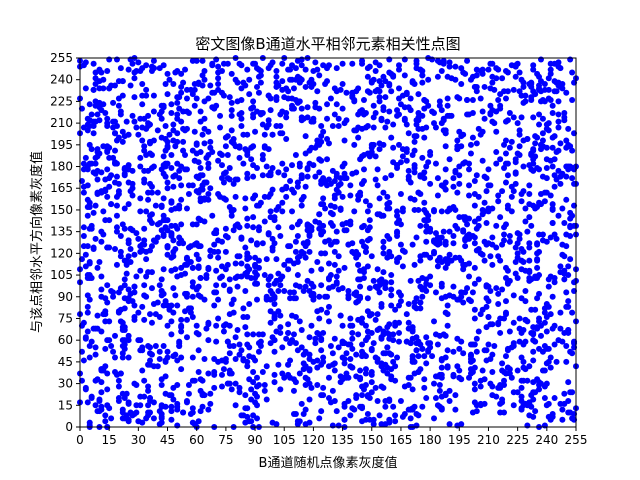 This screenshot has width=640, height=480. Describe the element at coordinates (61, 253) in the screenshot. I see `y-tick-label: 120` at that location.